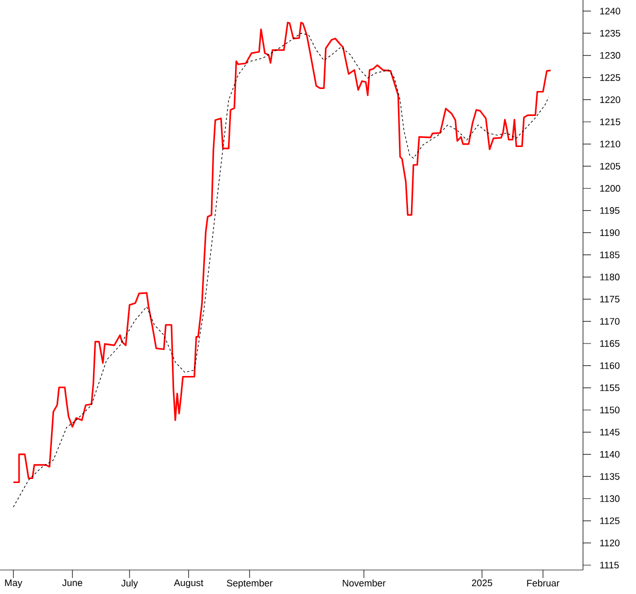  Describe the element at coordinates (610, 166) in the screenshot. I see `y-tick-label: 1205` at that location.